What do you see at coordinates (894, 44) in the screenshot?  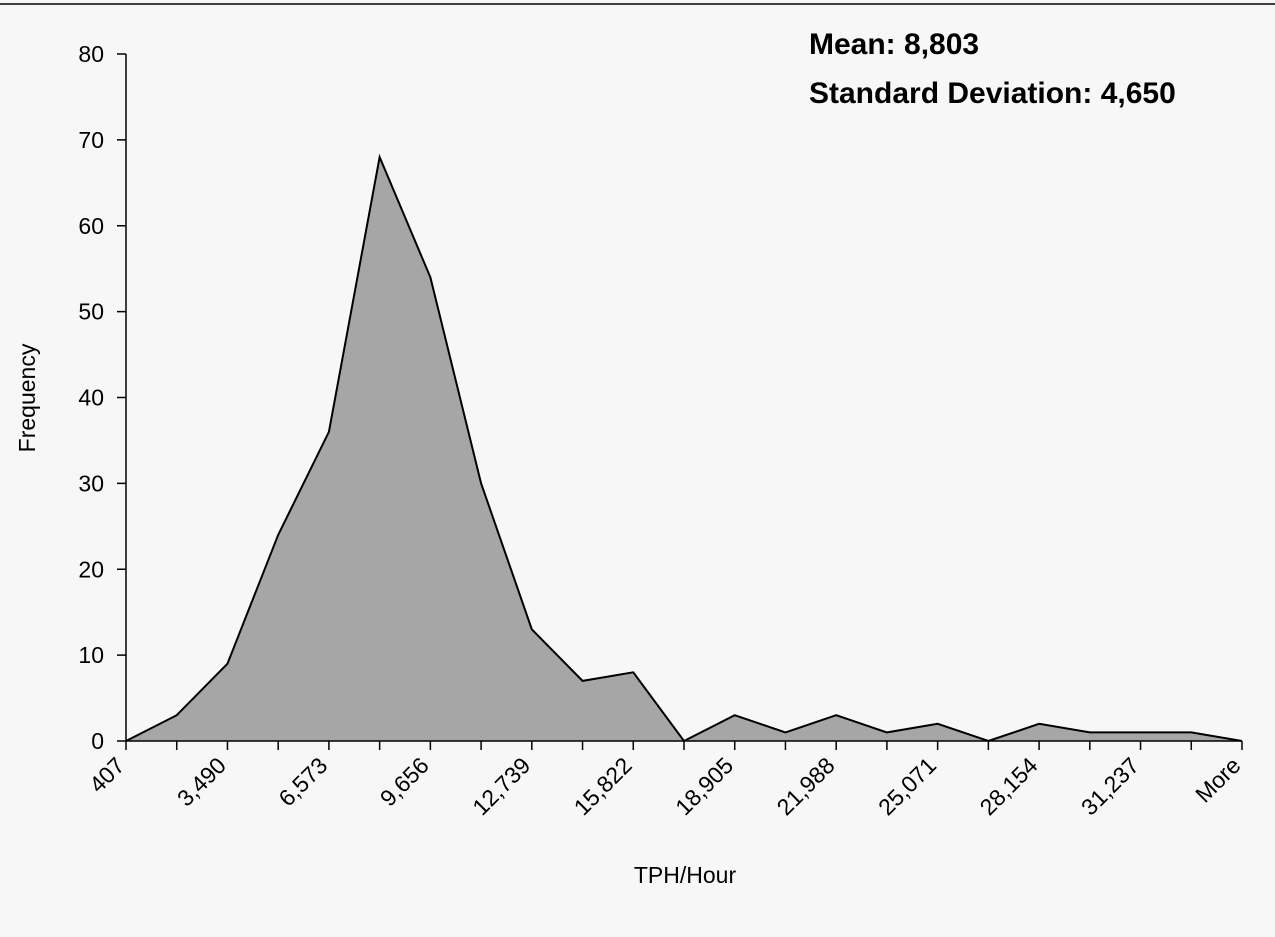 I see `mean-annotation: Mean: 8,803` at bounding box center [894, 44].